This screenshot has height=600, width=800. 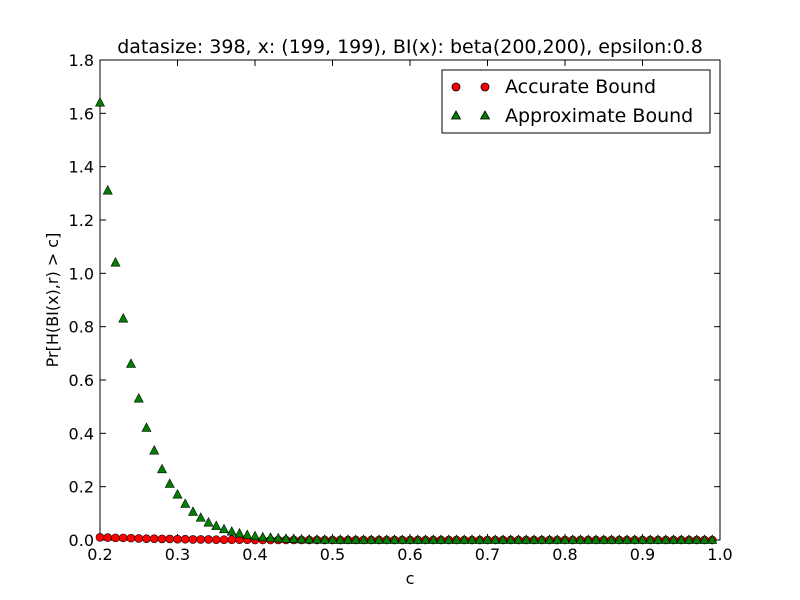 I want to click on y-tick-label: 1.4, so click(x=81, y=167).